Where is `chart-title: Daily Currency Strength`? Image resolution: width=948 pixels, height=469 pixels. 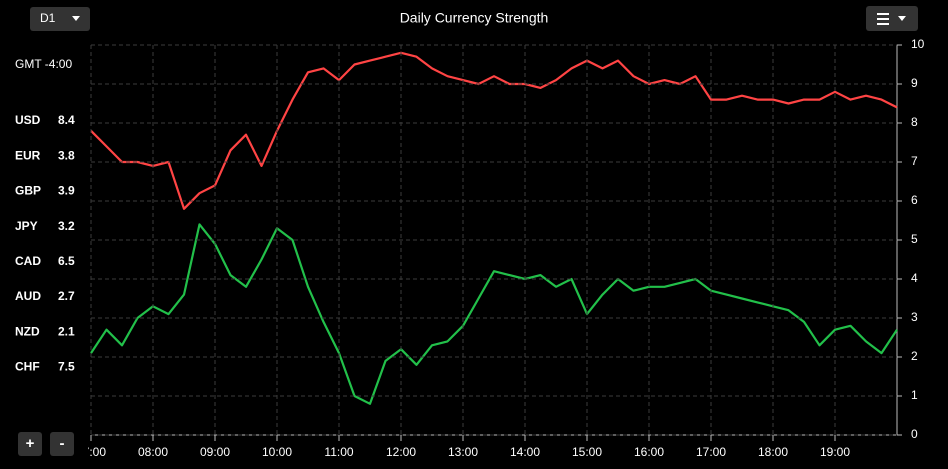
chart-title: Daily Currency Strength is located at coordinates (474, 18).